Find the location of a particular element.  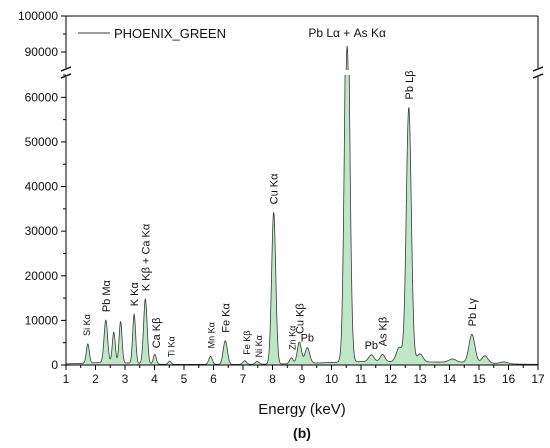

legend: PHOENIX_GREEN is located at coordinates (152, 33).